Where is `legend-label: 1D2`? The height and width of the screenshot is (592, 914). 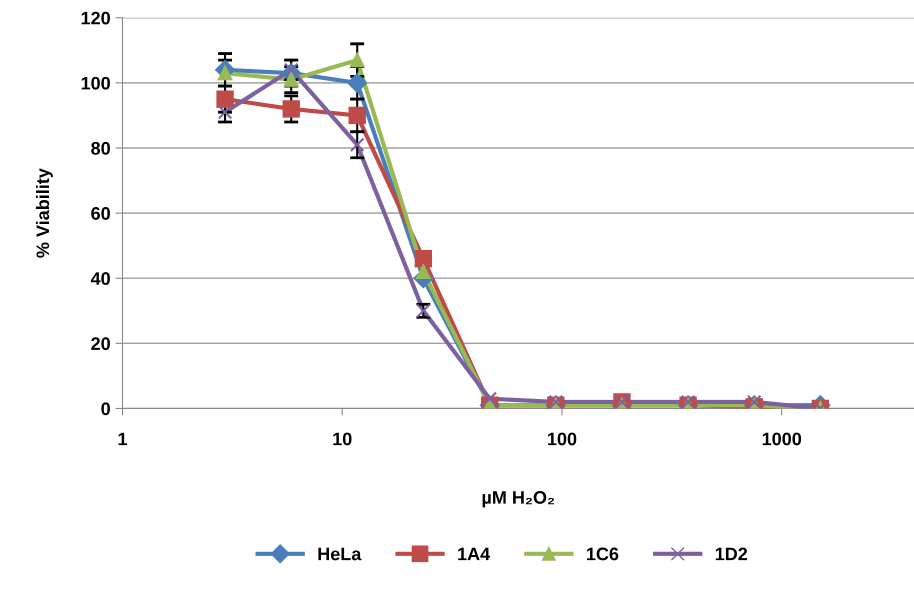
legend-label: 1D2 is located at coordinates (732, 554).